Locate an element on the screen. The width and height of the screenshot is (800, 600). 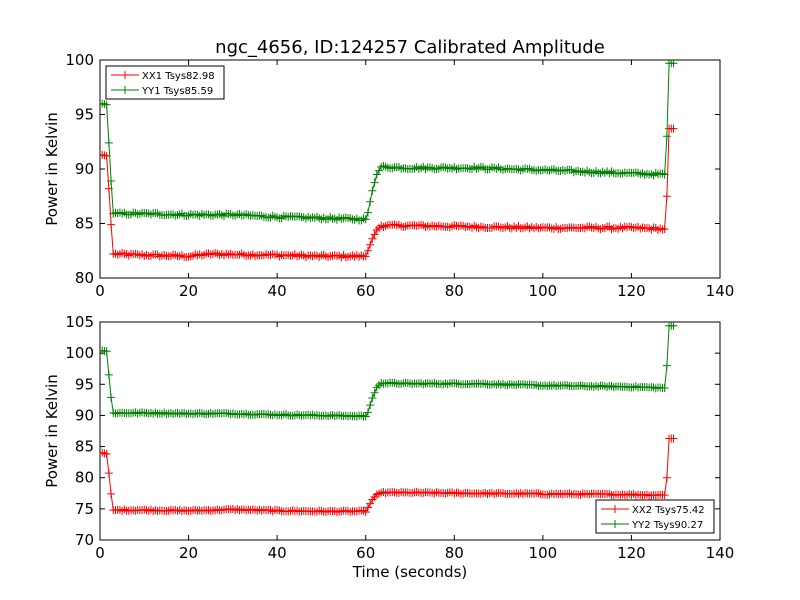
series-1-group is located at coordinates (389, 475).